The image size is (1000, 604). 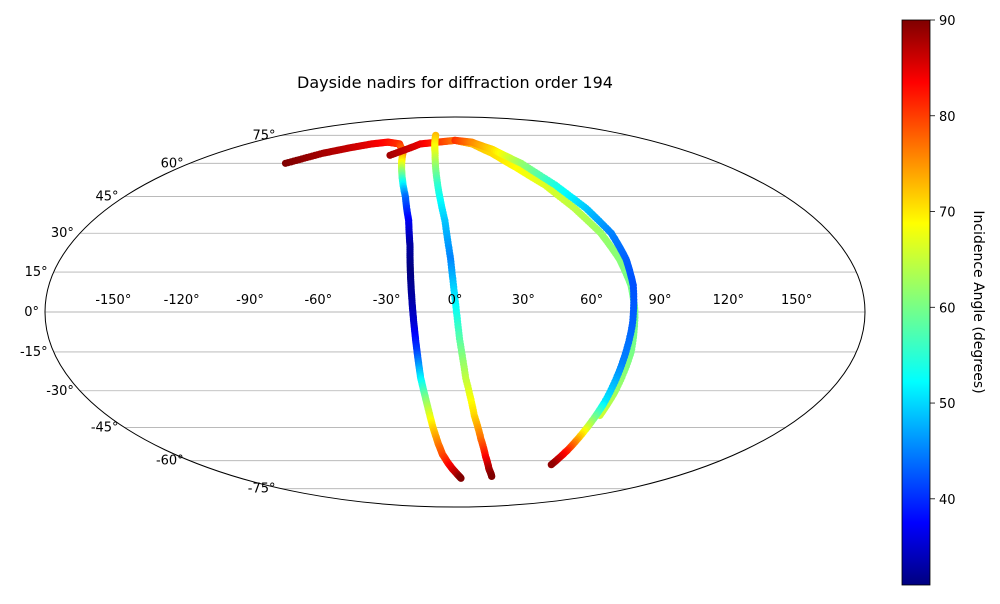 I want to click on lat-tick-label: 0°, so click(x=31, y=312).